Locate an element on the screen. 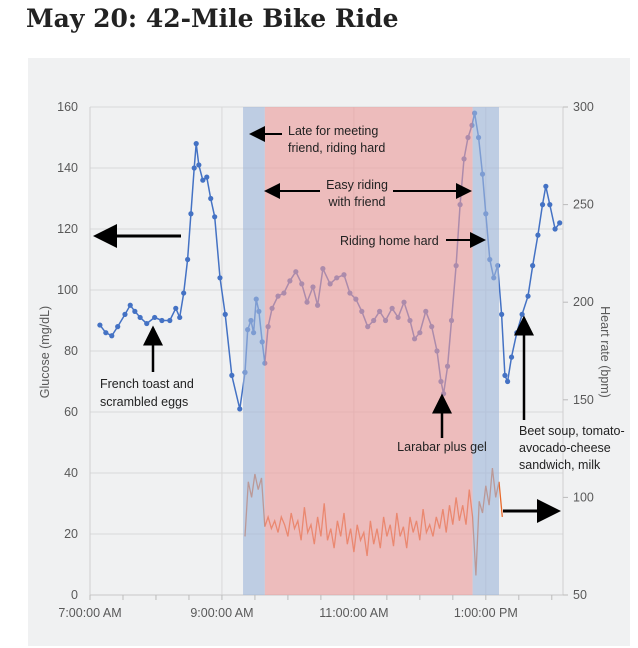 This screenshot has width=638, height=648. annotation-easy-1: Easy riding is located at coordinates (357, 185).